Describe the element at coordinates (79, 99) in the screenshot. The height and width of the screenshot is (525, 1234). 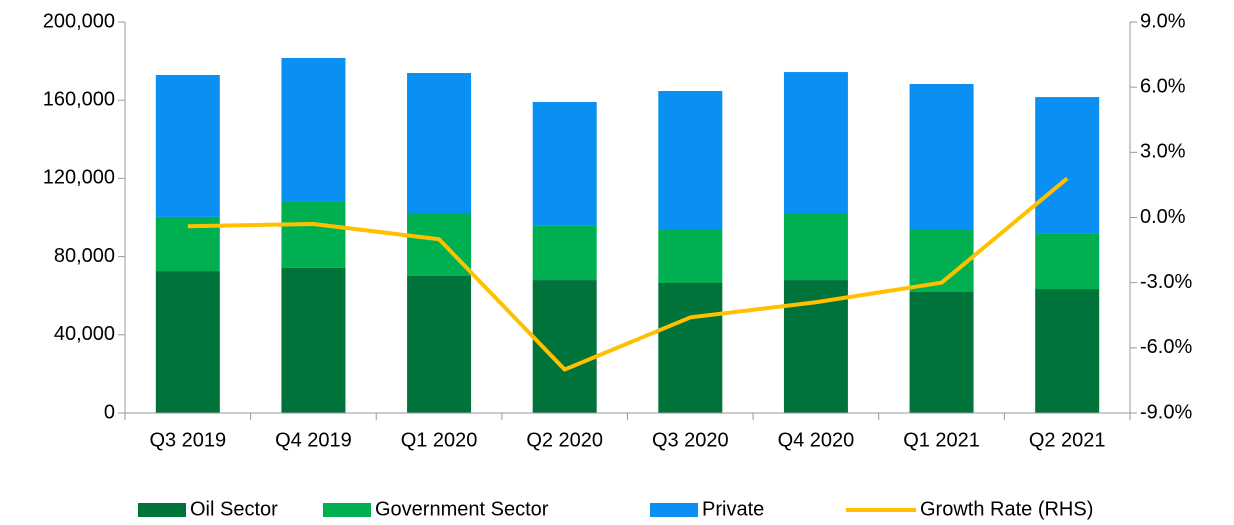
I see `y-tick-label: 160,000` at that location.